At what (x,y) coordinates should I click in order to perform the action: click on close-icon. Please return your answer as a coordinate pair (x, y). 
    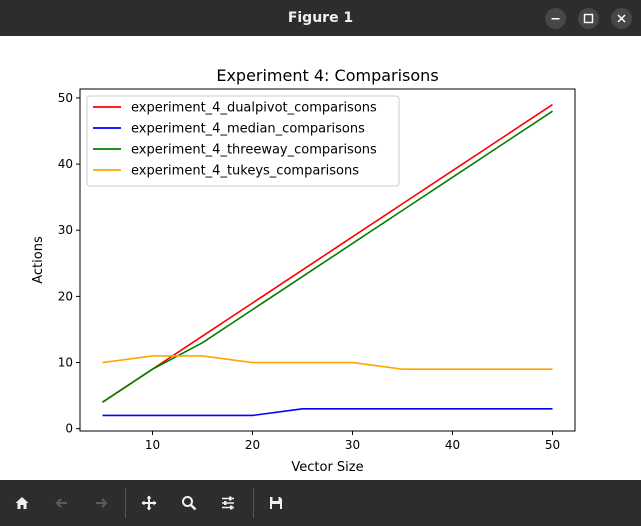
    Looking at the image, I should click on (621, 18).